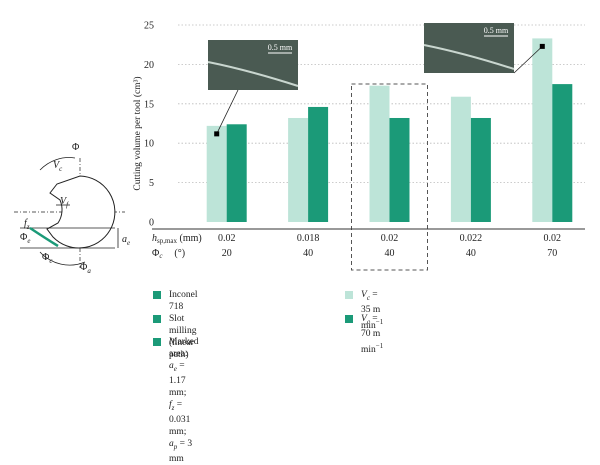 The width and height of the screenshot is (600, 465). I want to click on legend-vc35: Vc = 35 m min−1, so click(364, 310).